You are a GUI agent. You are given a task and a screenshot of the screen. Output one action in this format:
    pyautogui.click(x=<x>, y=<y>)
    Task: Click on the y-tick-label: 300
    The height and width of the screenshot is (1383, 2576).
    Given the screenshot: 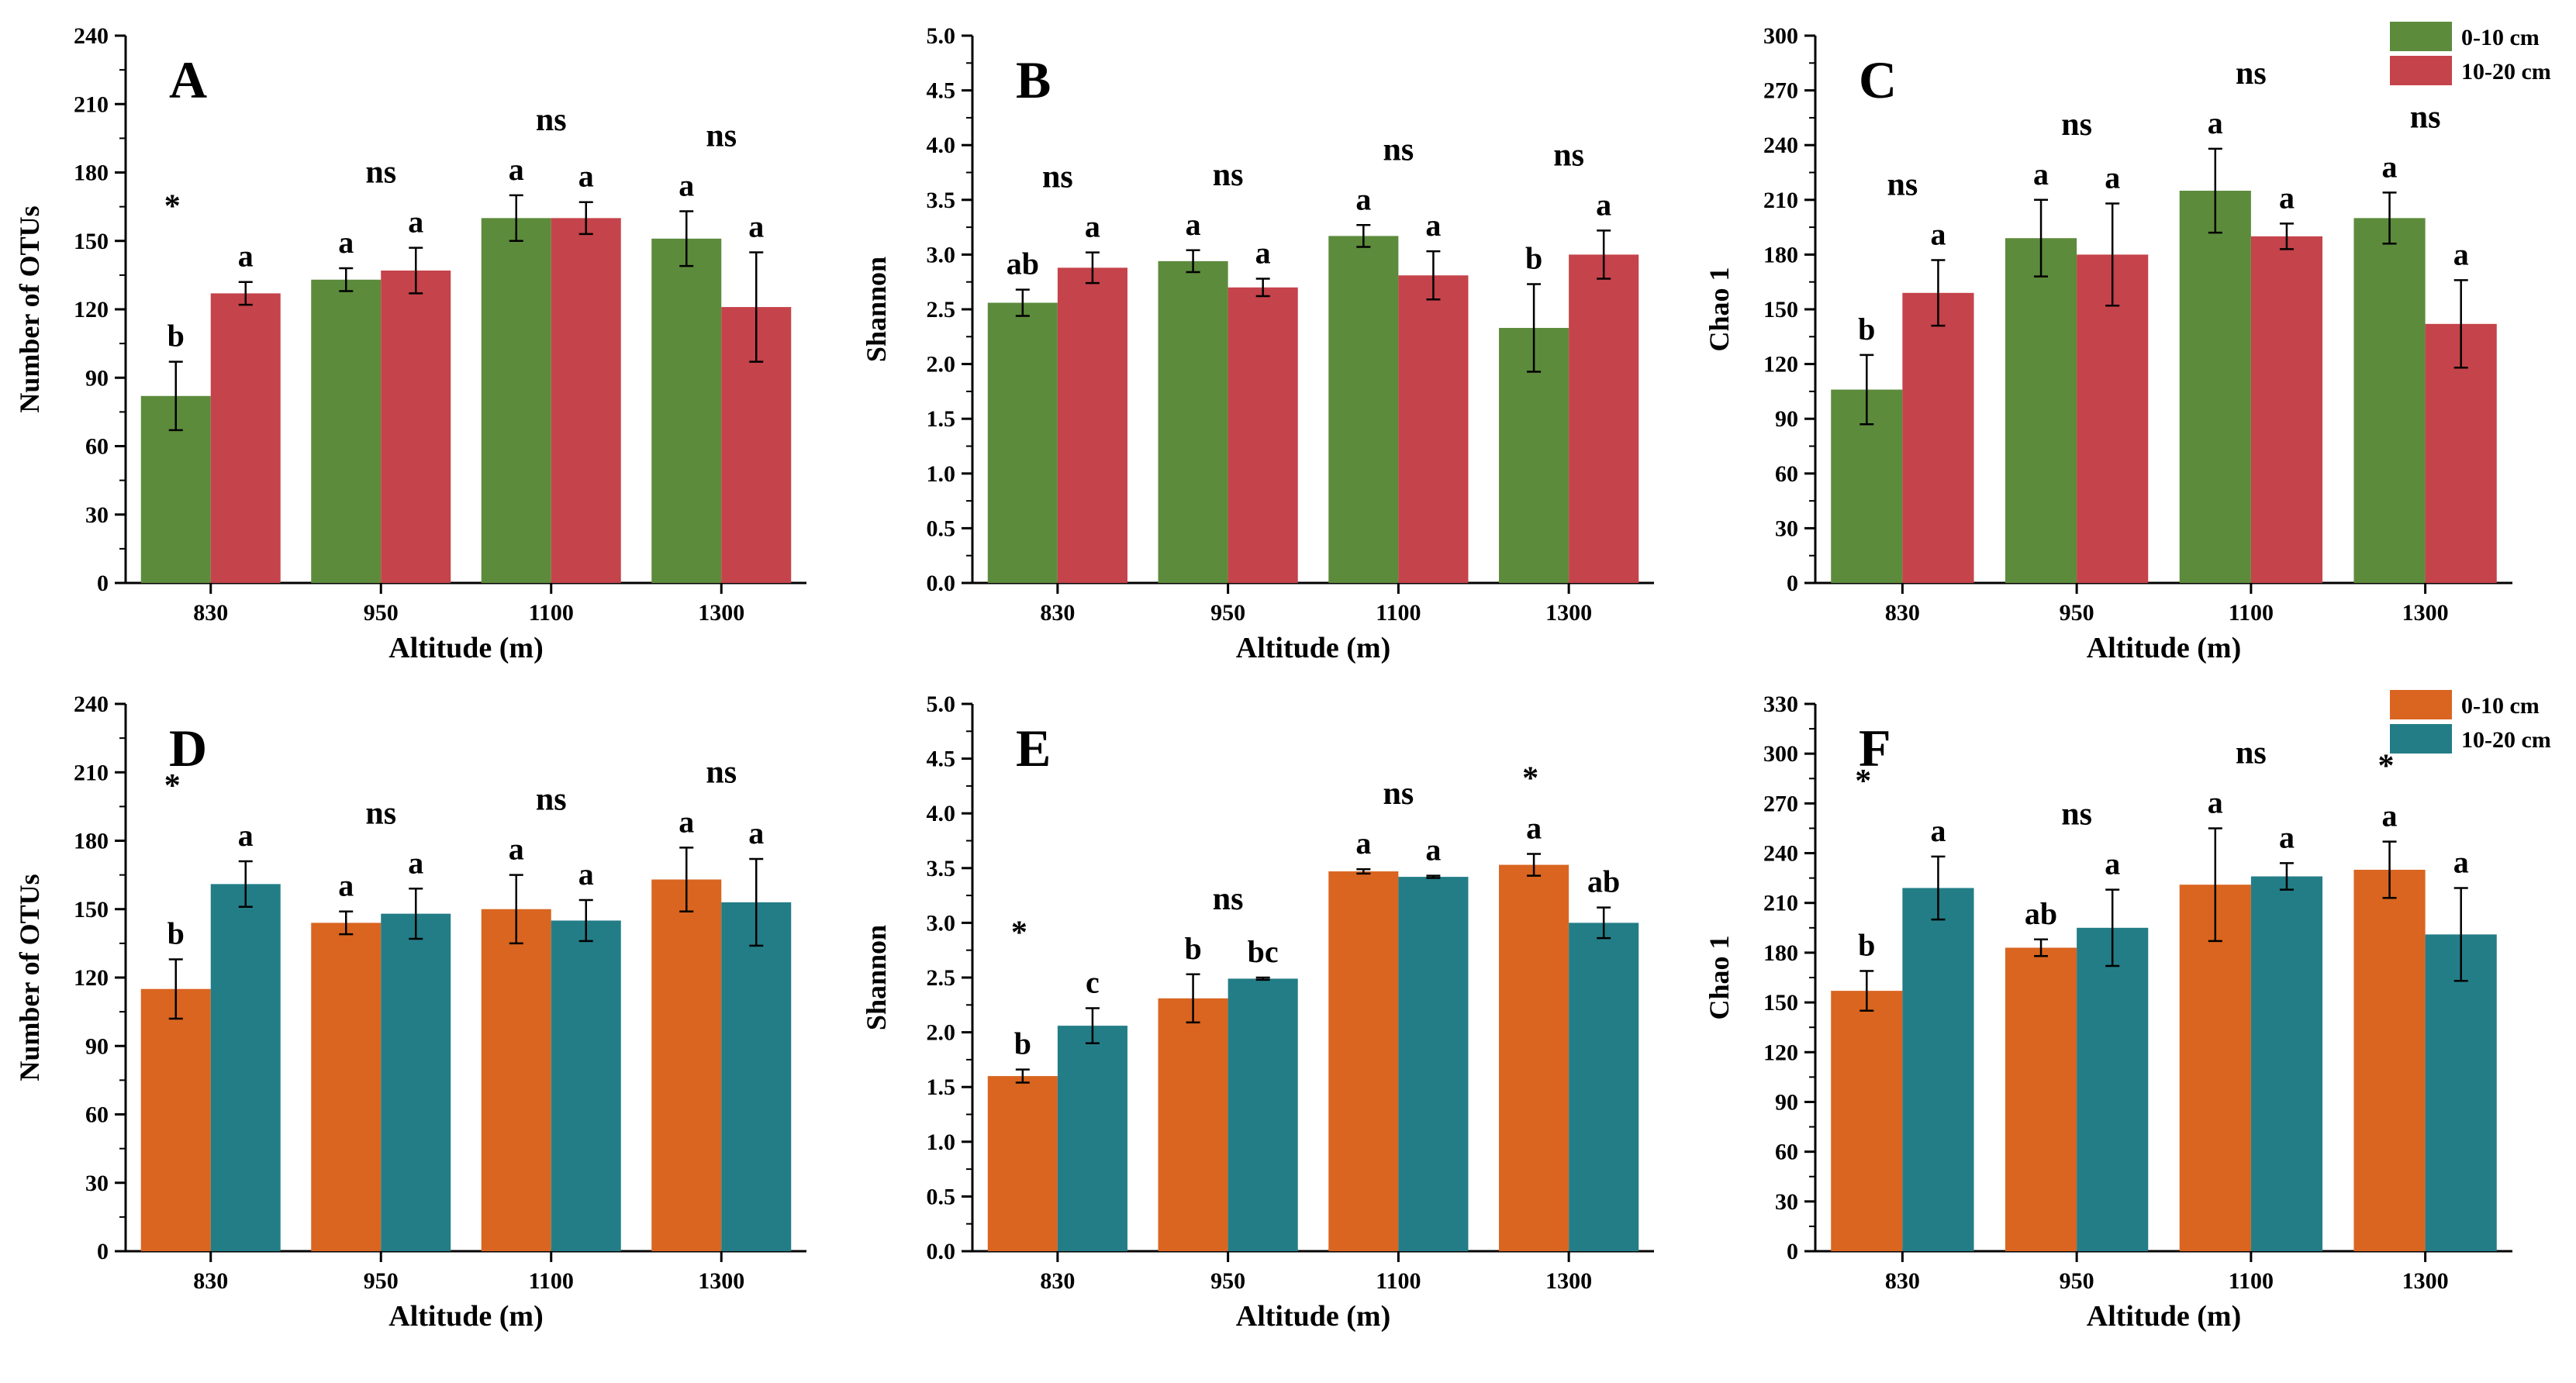 What is the action you would take?
    pyautogui.click(x=1780, y=36)
    